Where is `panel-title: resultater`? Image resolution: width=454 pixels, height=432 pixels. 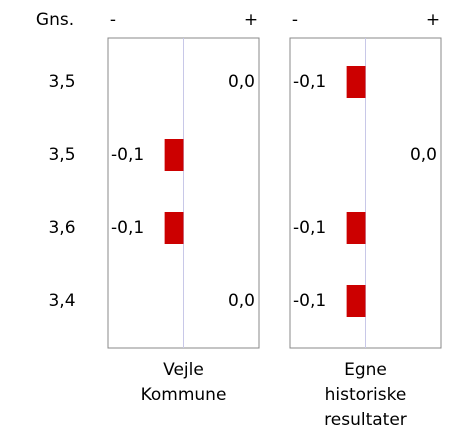
panel-title: resultater is located at coordinates (365, 420).